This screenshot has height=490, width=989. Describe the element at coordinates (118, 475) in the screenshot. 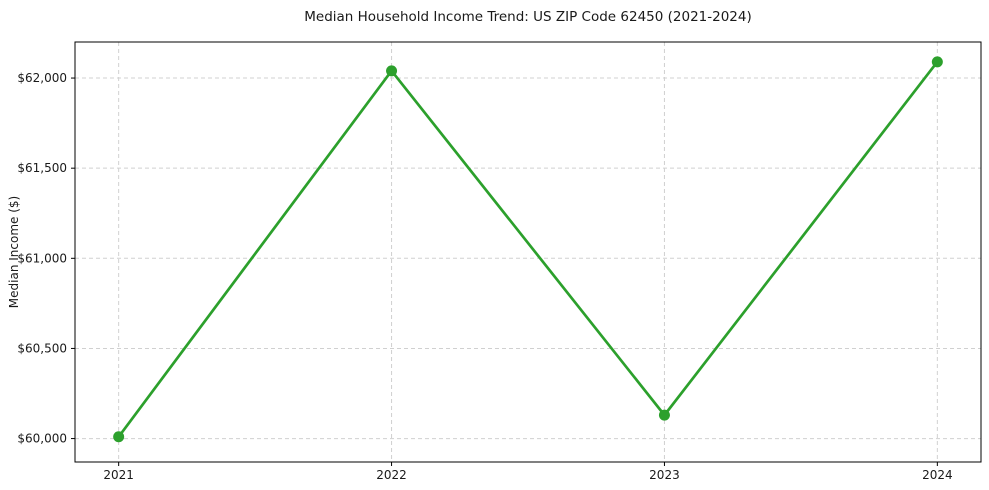

I see `x-tick-label: 2021` at that location.